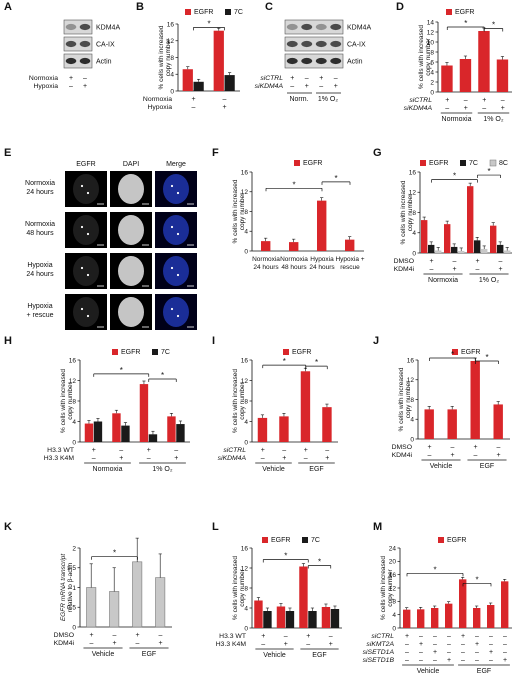  I want to click on legend-label-7C: 7C, so click(473, 163).